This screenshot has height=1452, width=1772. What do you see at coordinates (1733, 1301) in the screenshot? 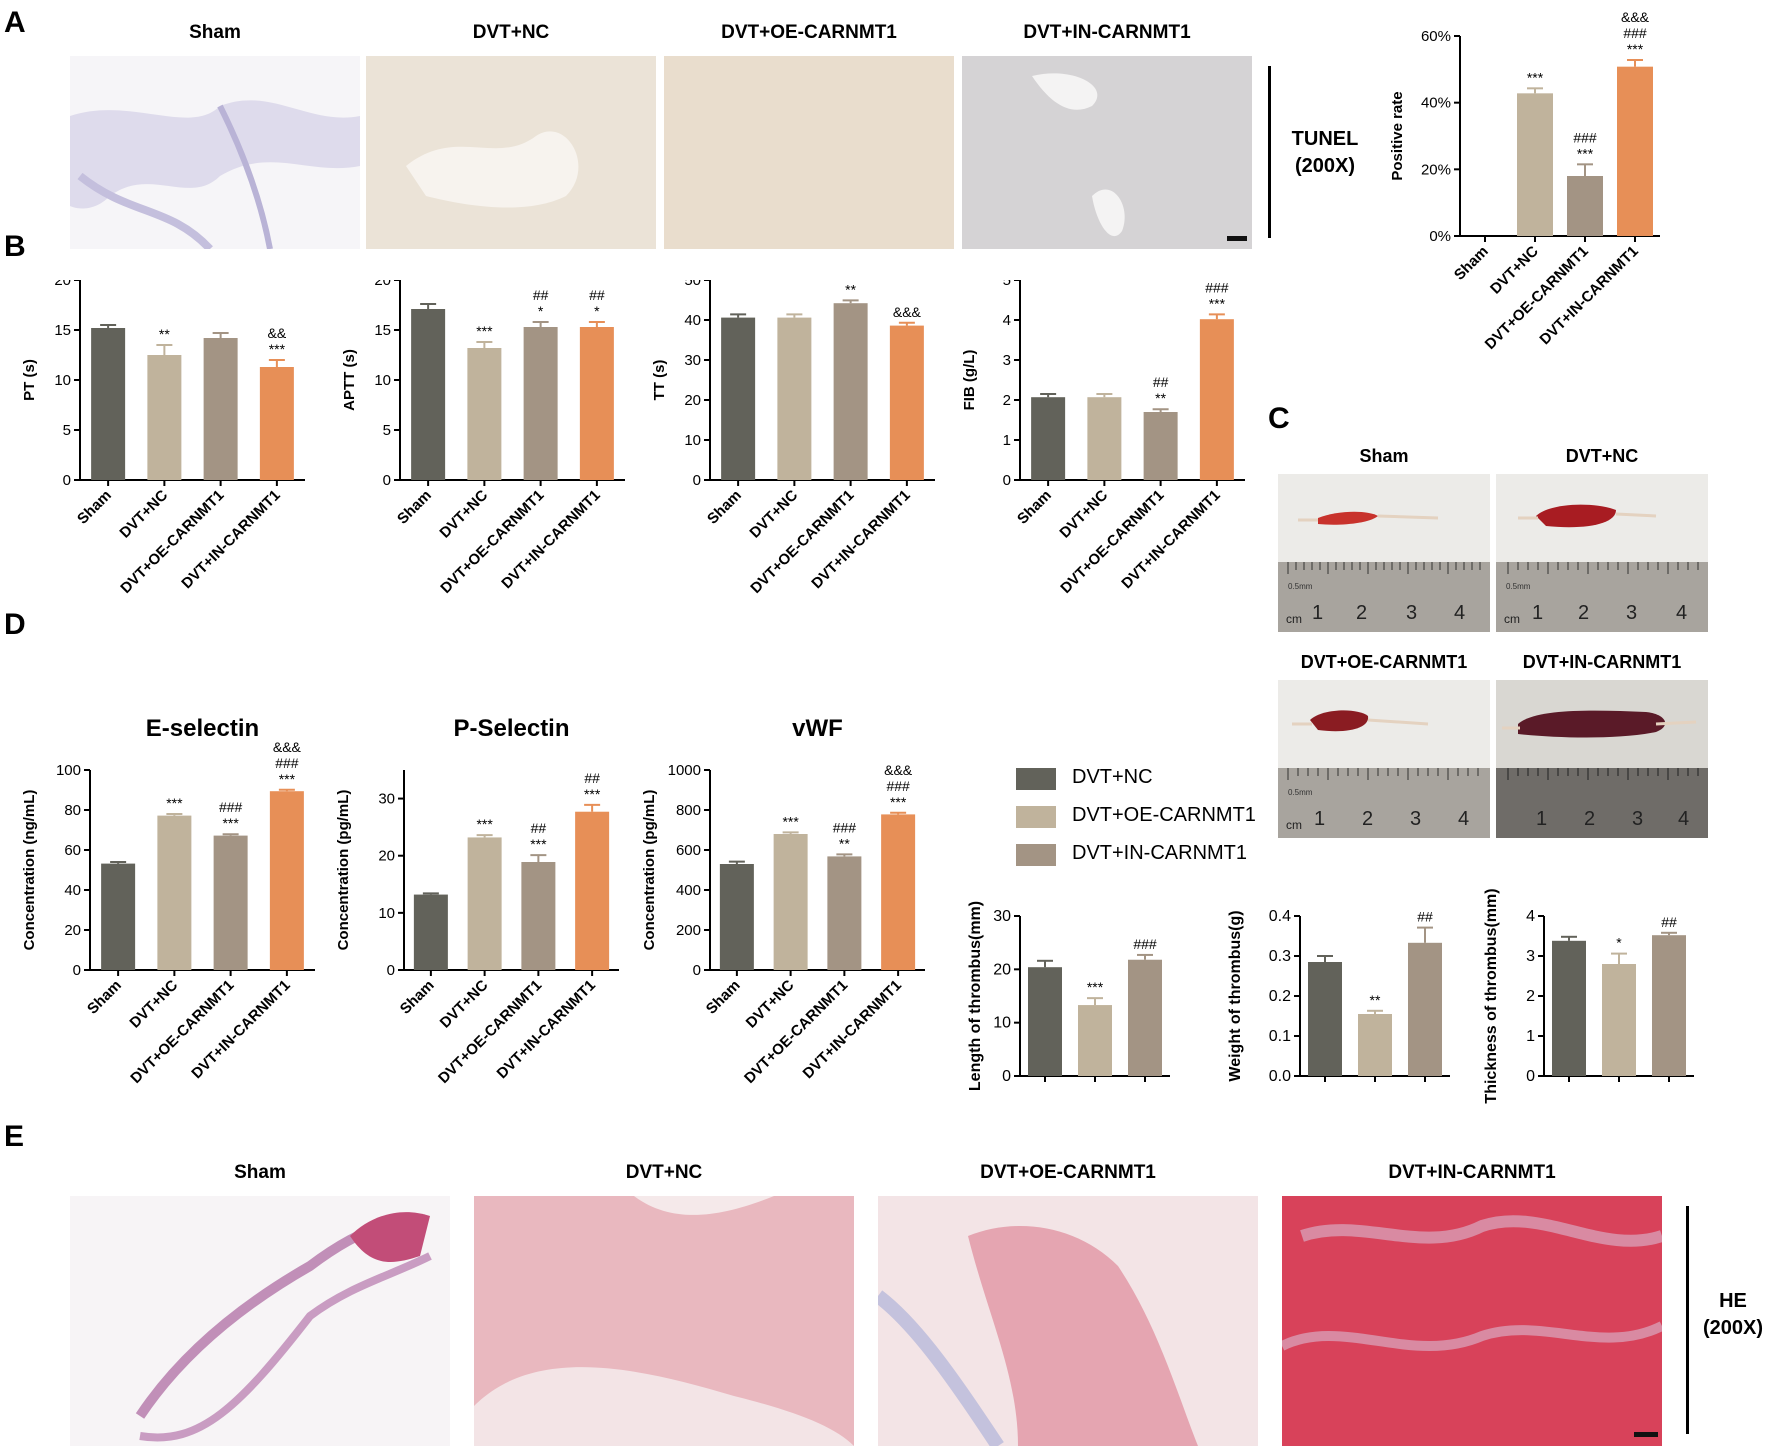
I see `he-label-line1: HE` at bounding box center [1733, 1301].